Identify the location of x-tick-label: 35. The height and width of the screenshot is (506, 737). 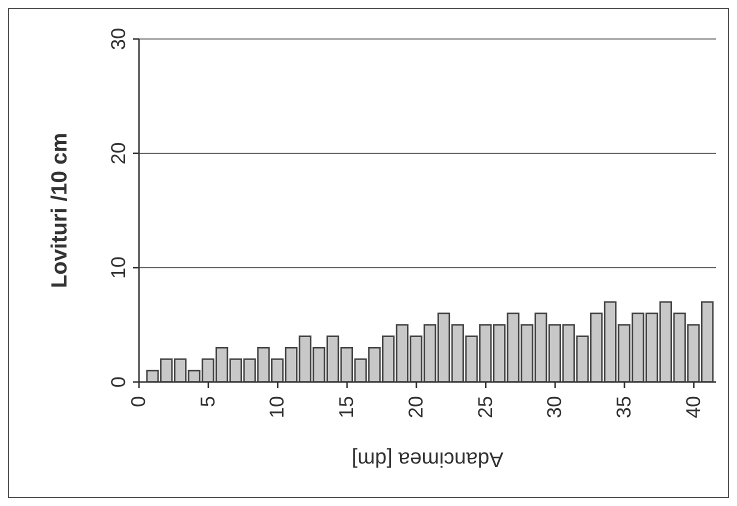
(624, 407).